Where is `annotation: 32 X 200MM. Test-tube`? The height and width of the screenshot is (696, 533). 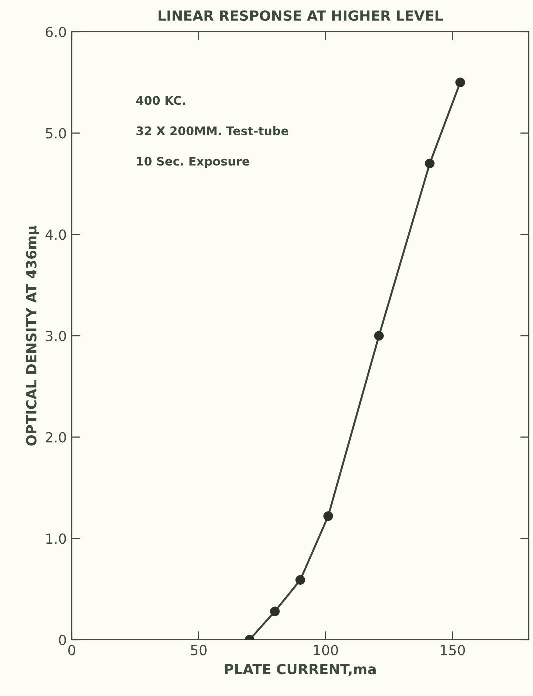 annotation: 32 X 200MM. Test-tube is located at coordinates (212, 131).